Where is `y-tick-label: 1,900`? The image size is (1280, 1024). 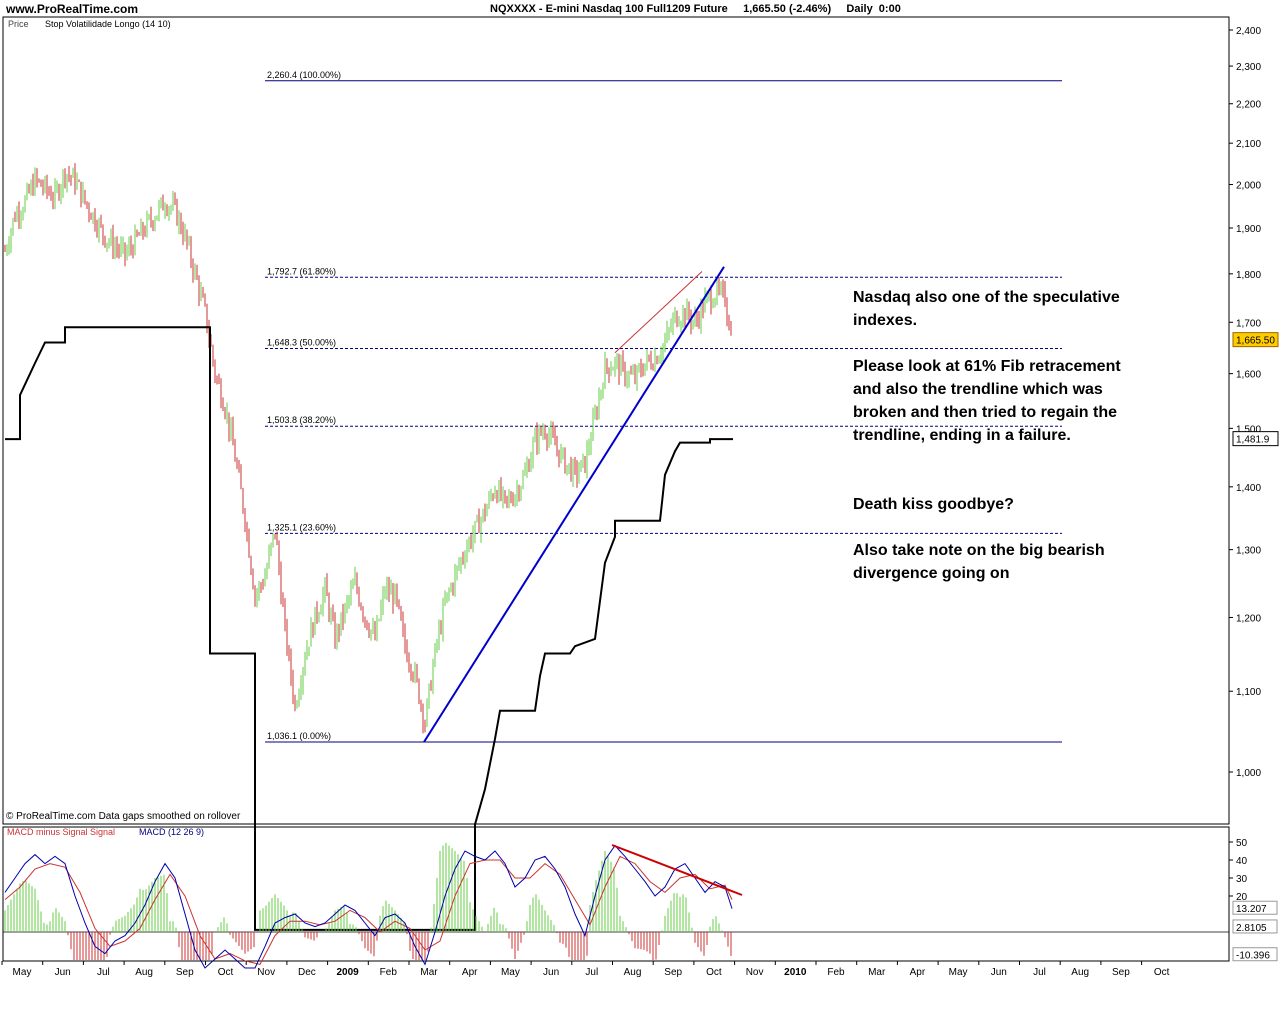
y-tick-label: 1,900 is located at coordinates (1248, 229).